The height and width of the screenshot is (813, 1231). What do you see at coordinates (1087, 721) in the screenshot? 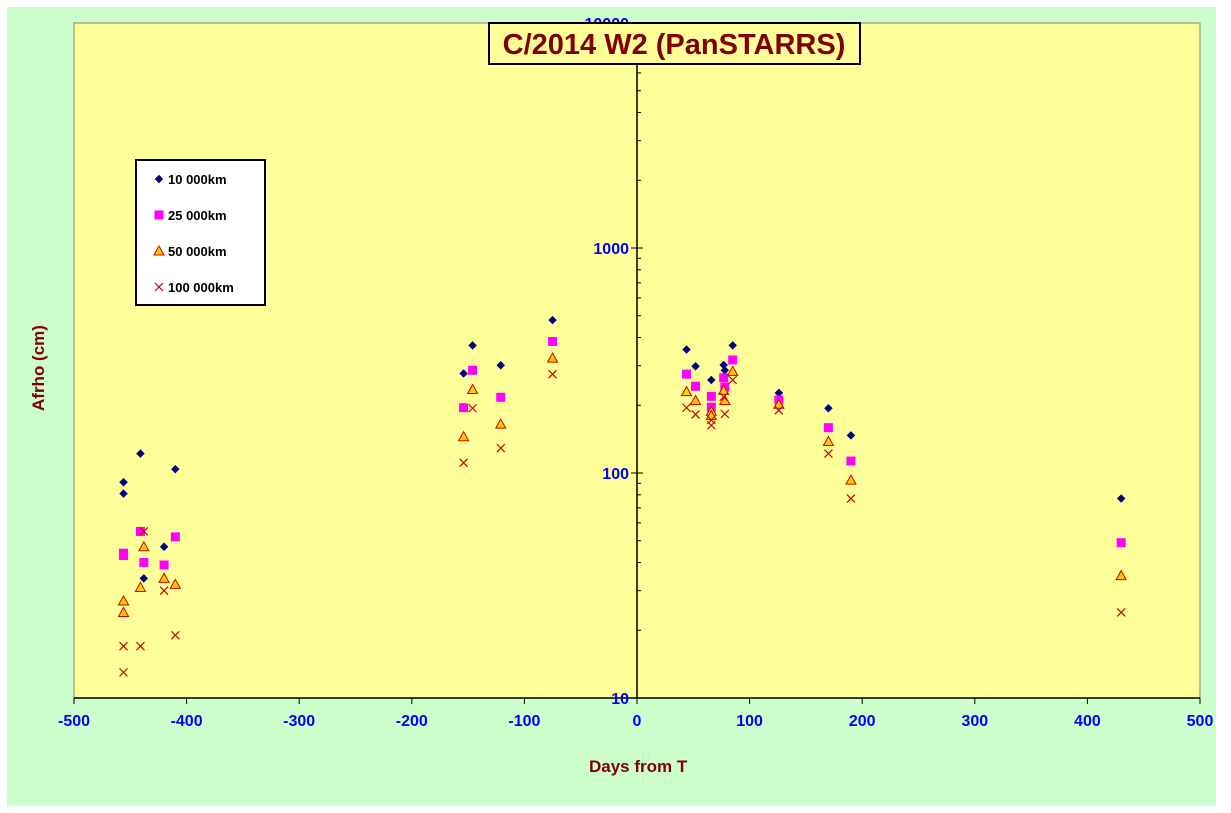
I see `x-tick-label: 400` at bounding box center [1087, 721].